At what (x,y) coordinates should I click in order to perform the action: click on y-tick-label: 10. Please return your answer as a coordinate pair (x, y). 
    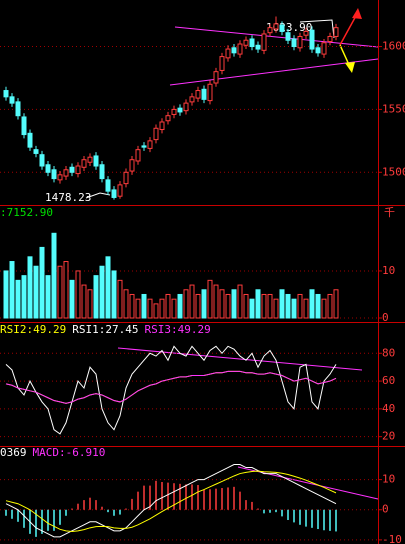
    Looking at the image, I should click on (388, 270).